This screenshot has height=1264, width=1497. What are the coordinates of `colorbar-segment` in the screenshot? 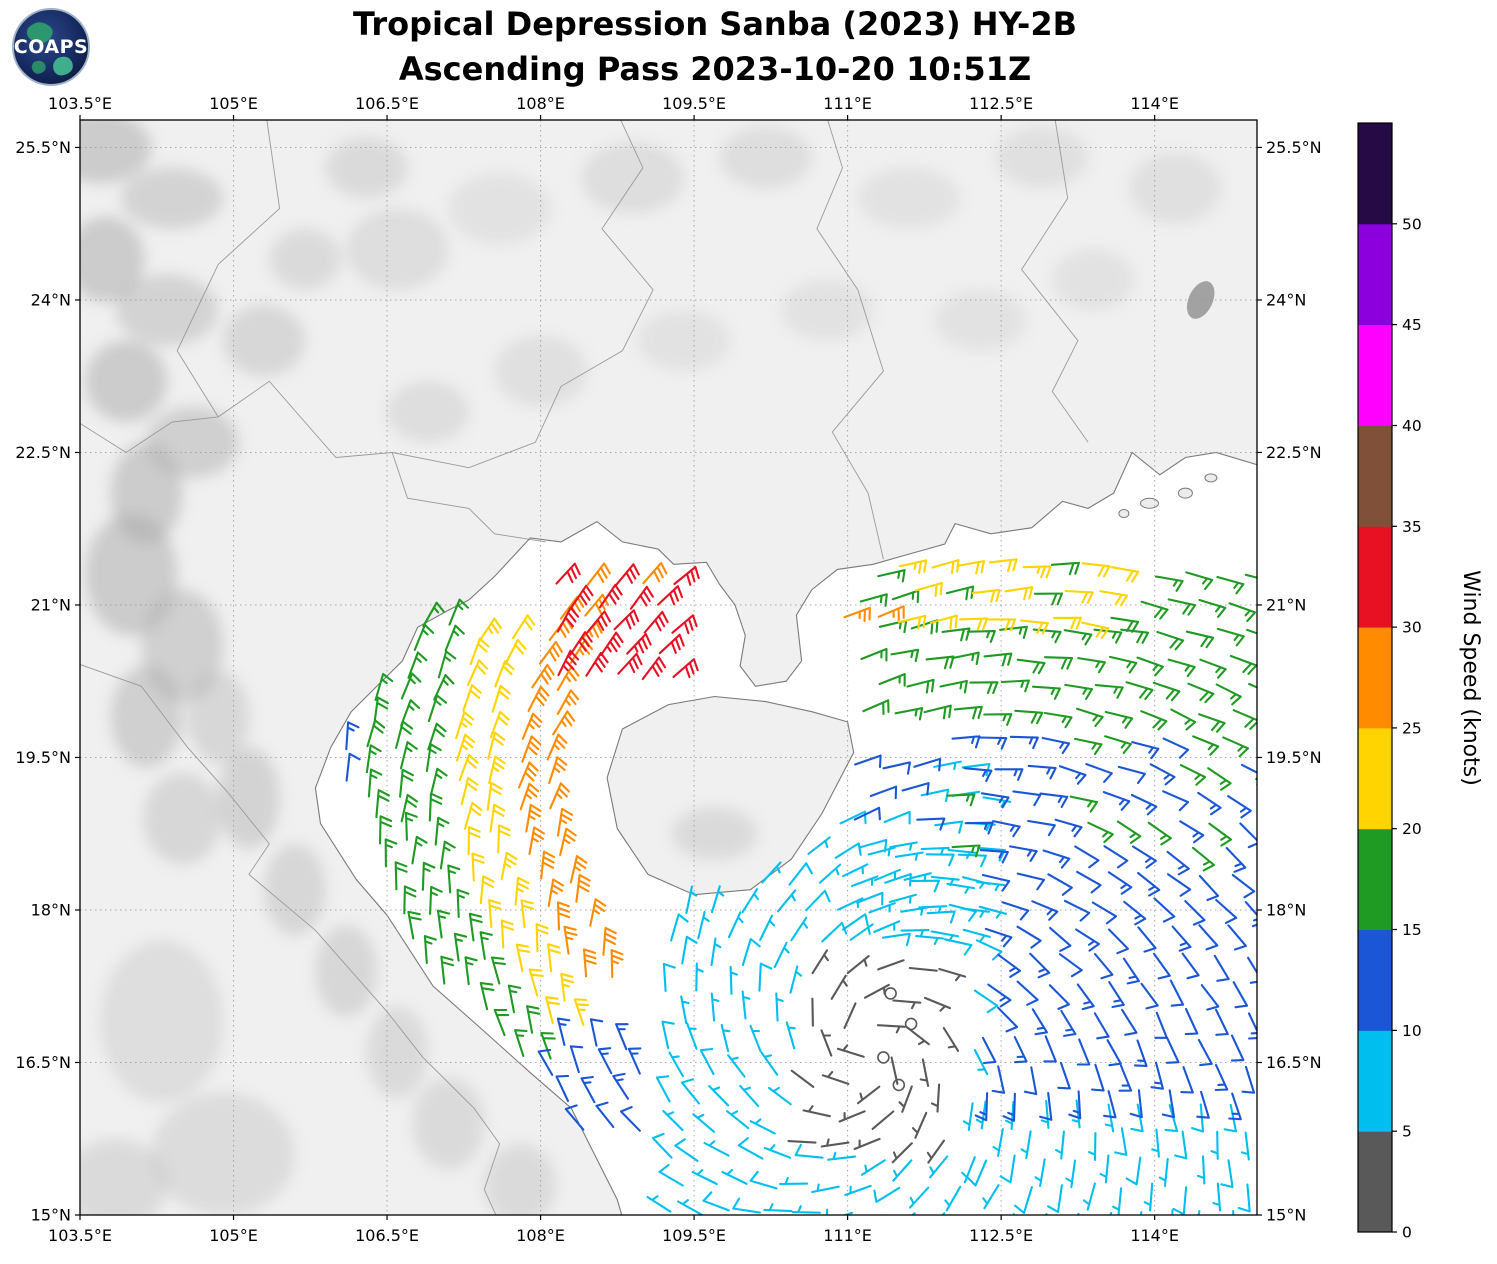 It's located at (1375, 476).